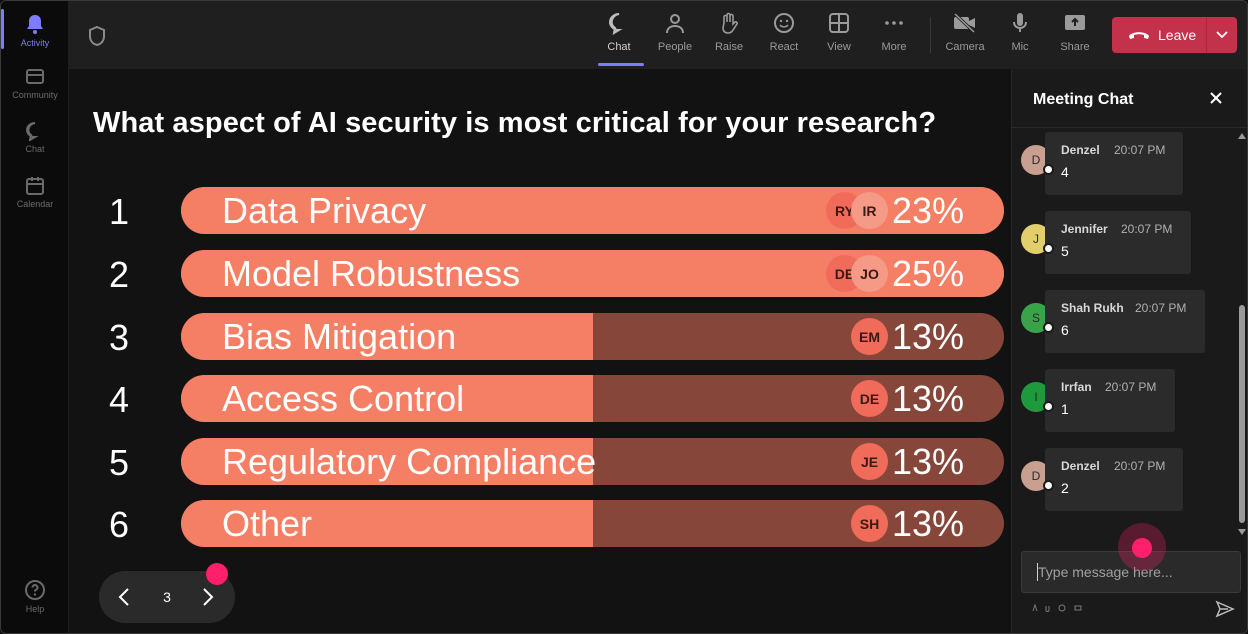 This screenshot has width=1248, height=634. I want to click on smile-icon, so click(784, 23).